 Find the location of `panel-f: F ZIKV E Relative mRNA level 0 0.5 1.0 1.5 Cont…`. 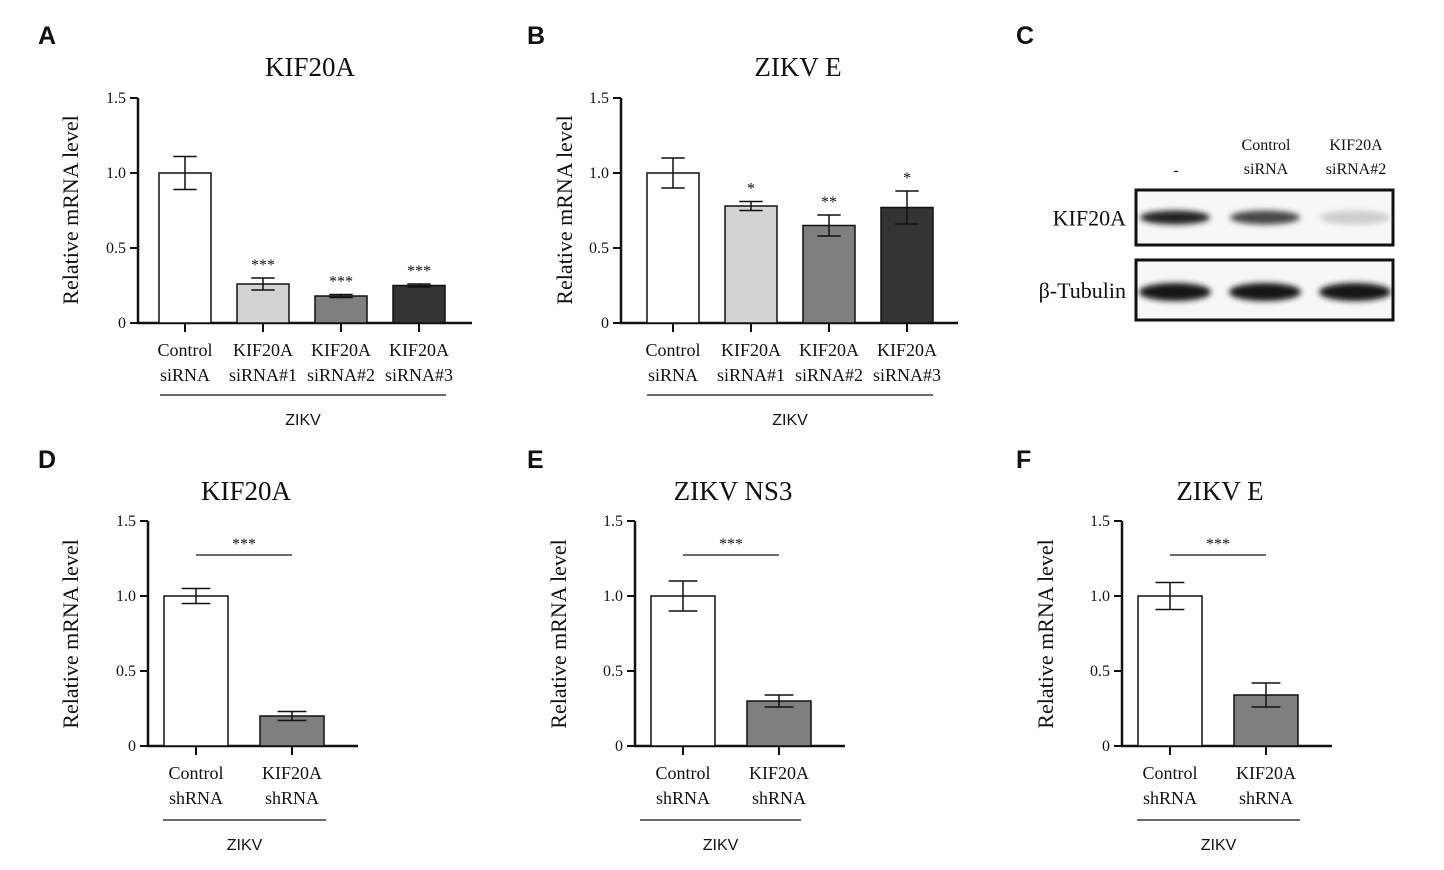

panel-f: F ZIKV E Relative mRNA level 0 0.5 1.0 1.5 Cont… is located at coordinates (1174, 650).